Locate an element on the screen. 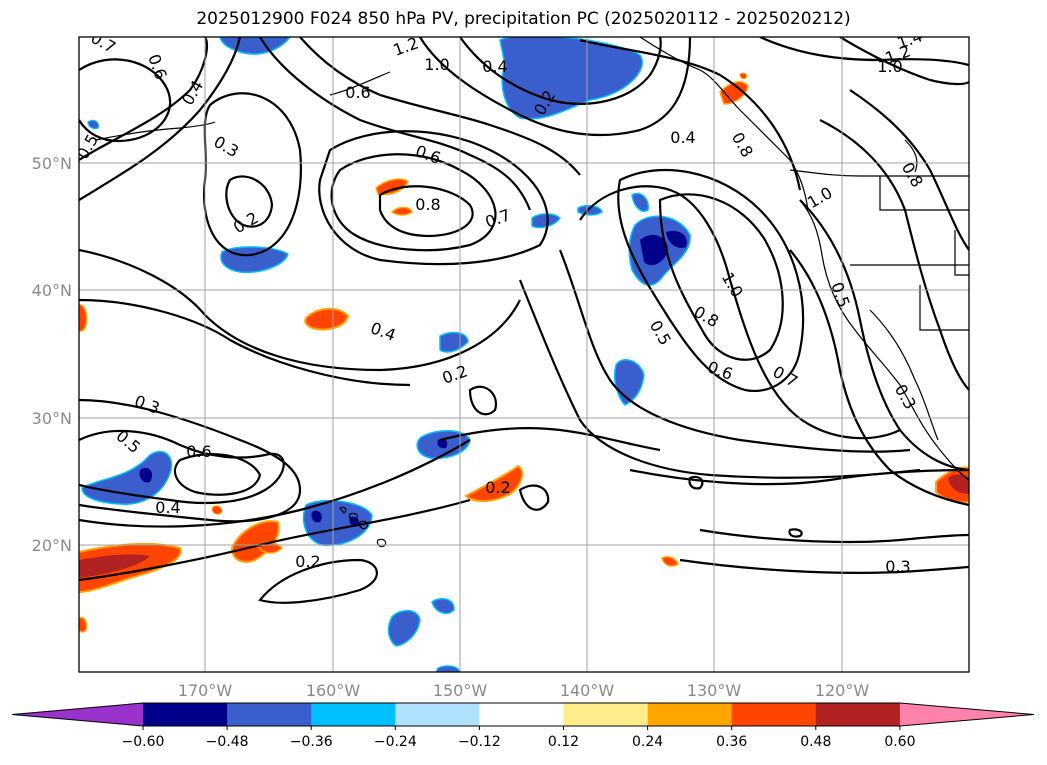 The width and height of the screenshot is (1047, 765). precip-negative-north-aleutian is located at coordinates (255, 46).